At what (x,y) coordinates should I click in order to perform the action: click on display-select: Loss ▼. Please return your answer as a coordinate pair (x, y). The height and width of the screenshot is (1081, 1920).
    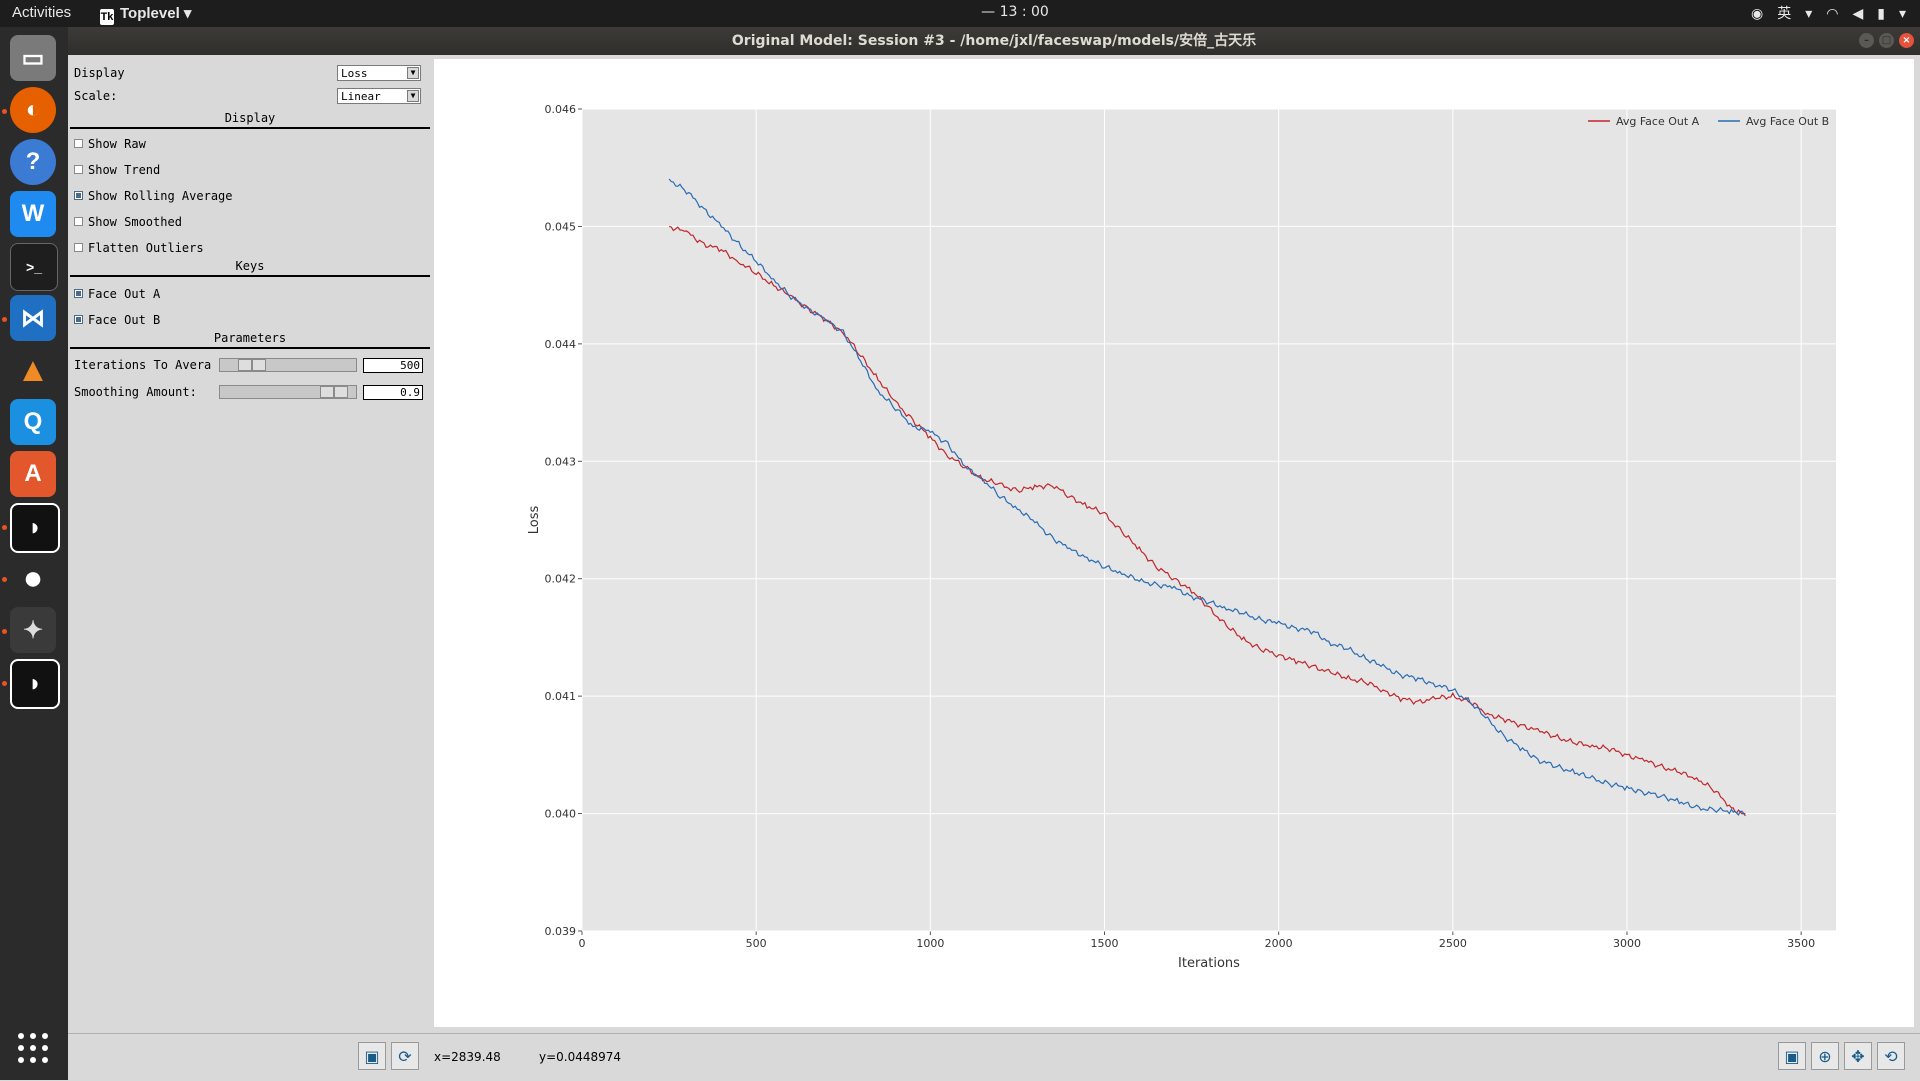
    Looking at the image, I should click on (379, 73).